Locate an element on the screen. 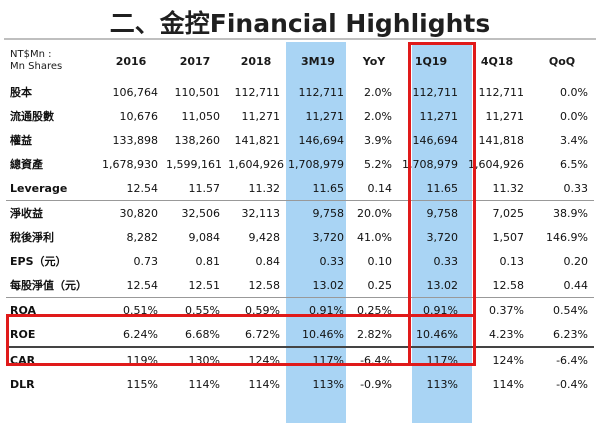 The image size is (600, 429). cell-2016: 10,676 is located at coordinates (139, 116).